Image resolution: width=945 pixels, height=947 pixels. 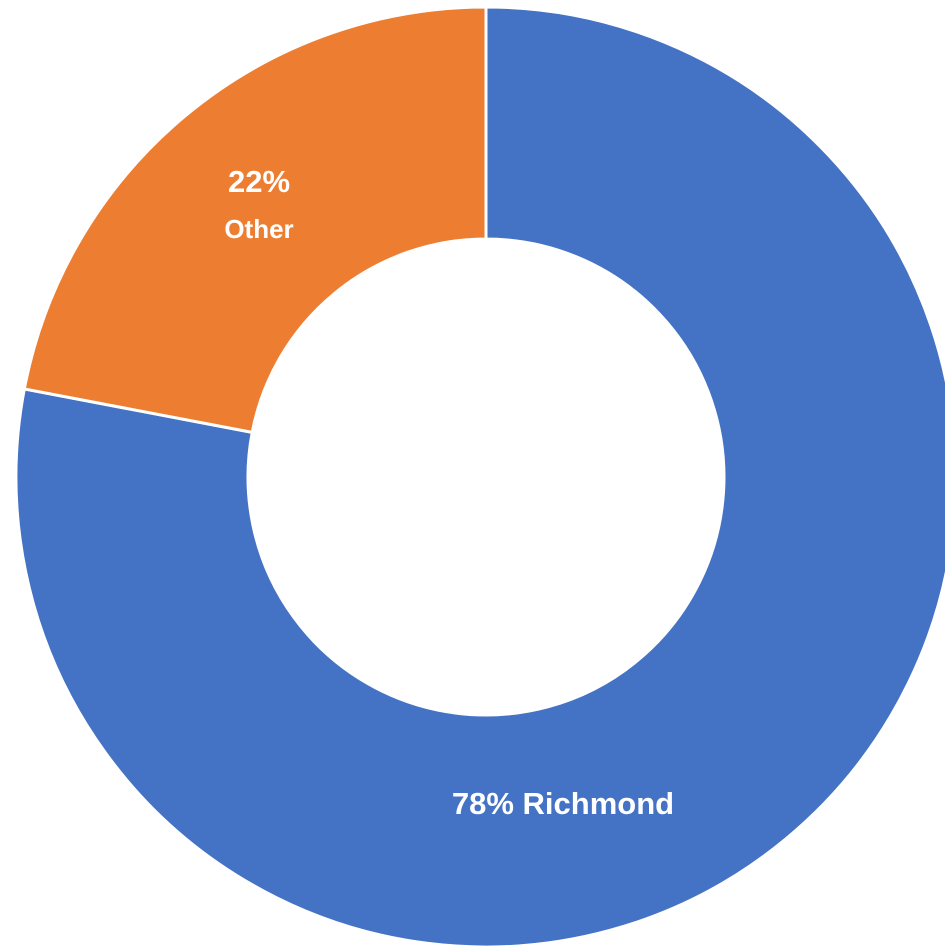 I want to click on slice-label-richmond: 78% Richmond, so click(x=563, y=803).